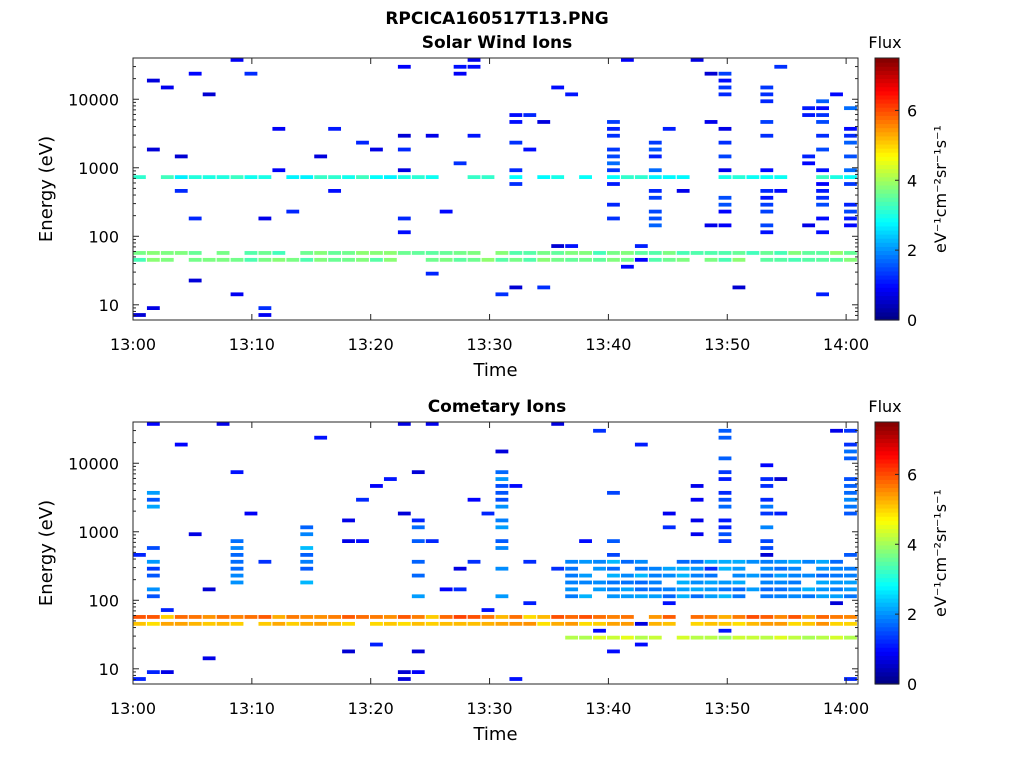 Image resolution: width=1024 pixels, height=768 pixels. I want to click on colorbar-units: eV⁻¹cm⁻²sr⁻¹s⁻¹, so click(940, 189).